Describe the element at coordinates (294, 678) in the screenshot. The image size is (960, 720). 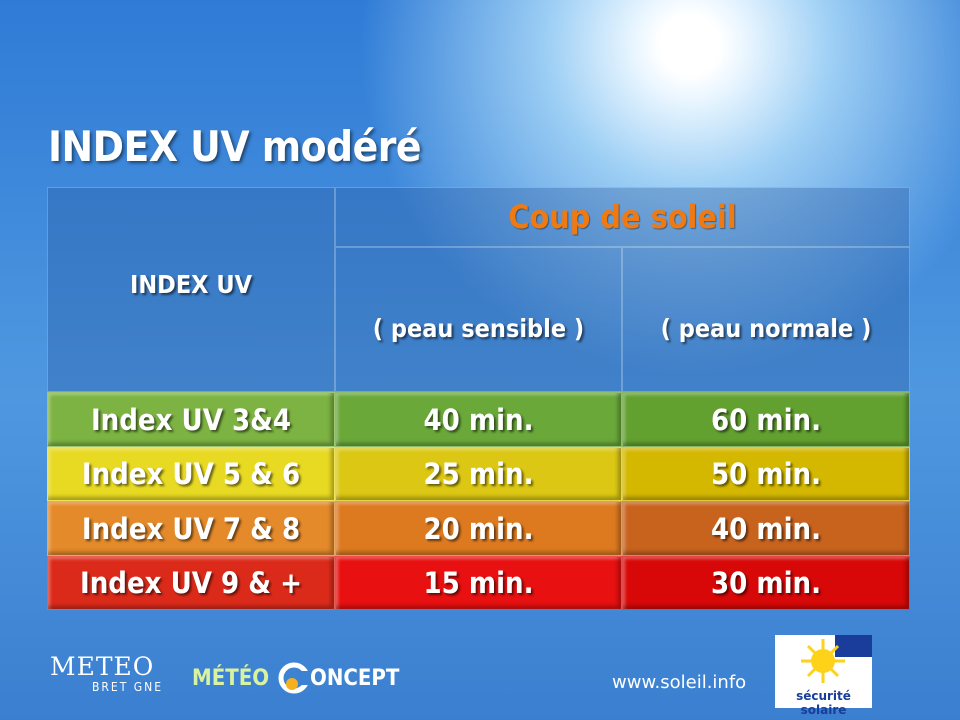
I see `logo-icon` at that location.